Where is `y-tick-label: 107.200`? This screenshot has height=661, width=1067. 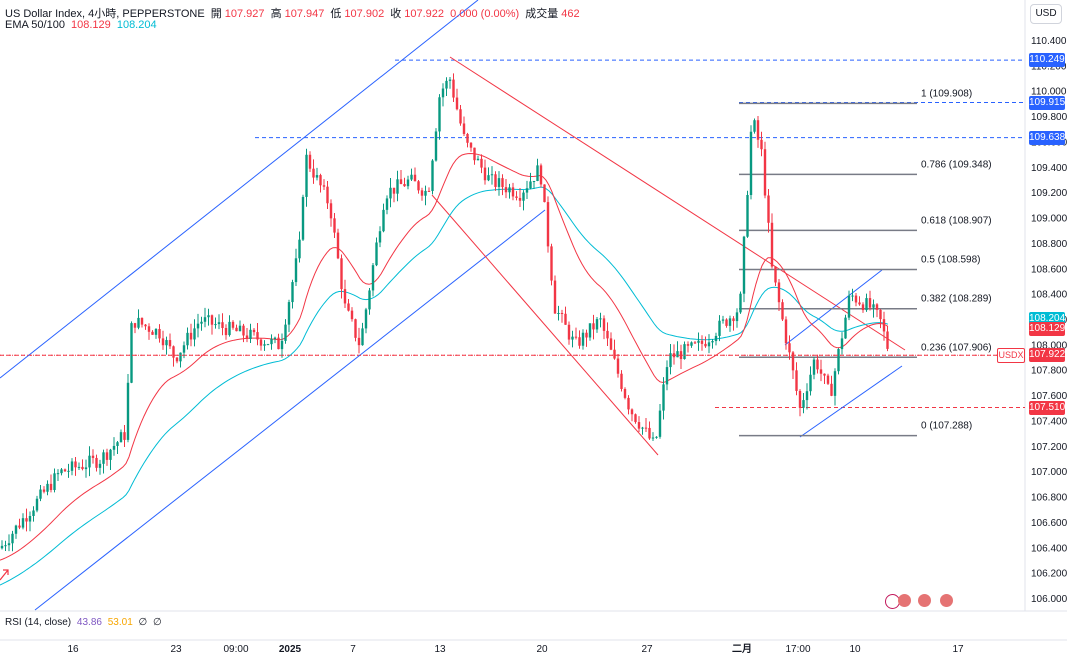 y-tick-label: 107.200 is located at coordinates (1049, 447).